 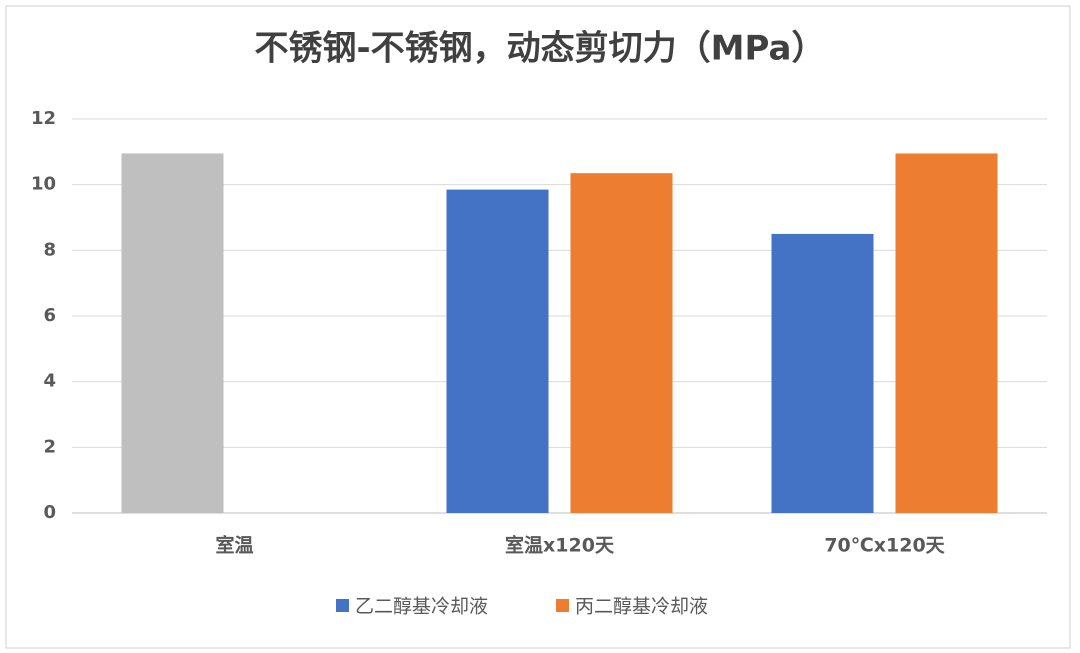 What do you see at coordinates (641, 607) in the screenshot?
I see `legend-label: 丙二醇基冷却液` at bounding box center [641, 607].